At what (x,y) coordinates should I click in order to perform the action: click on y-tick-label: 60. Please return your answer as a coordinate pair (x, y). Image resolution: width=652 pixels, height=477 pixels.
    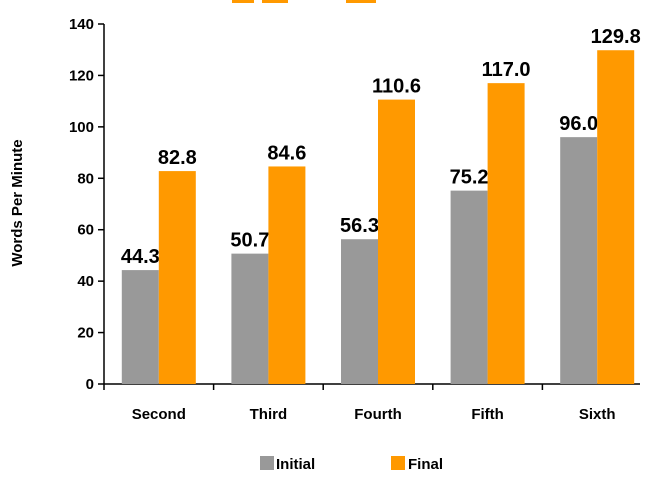
    Looking at the image, I should click on (85, 230).